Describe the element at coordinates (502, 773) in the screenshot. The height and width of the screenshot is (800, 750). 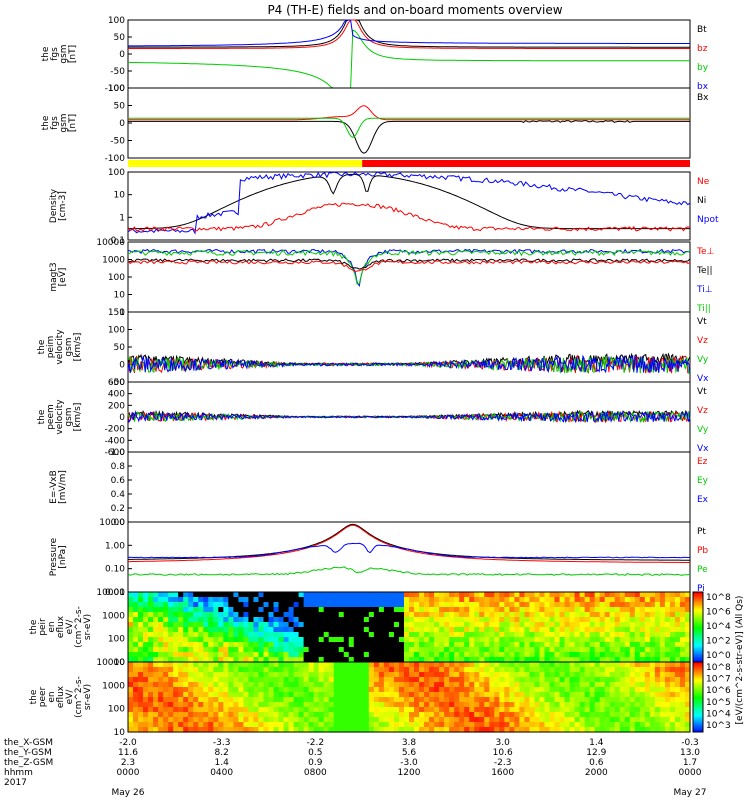
I see `footer-value: 1600` at that location.